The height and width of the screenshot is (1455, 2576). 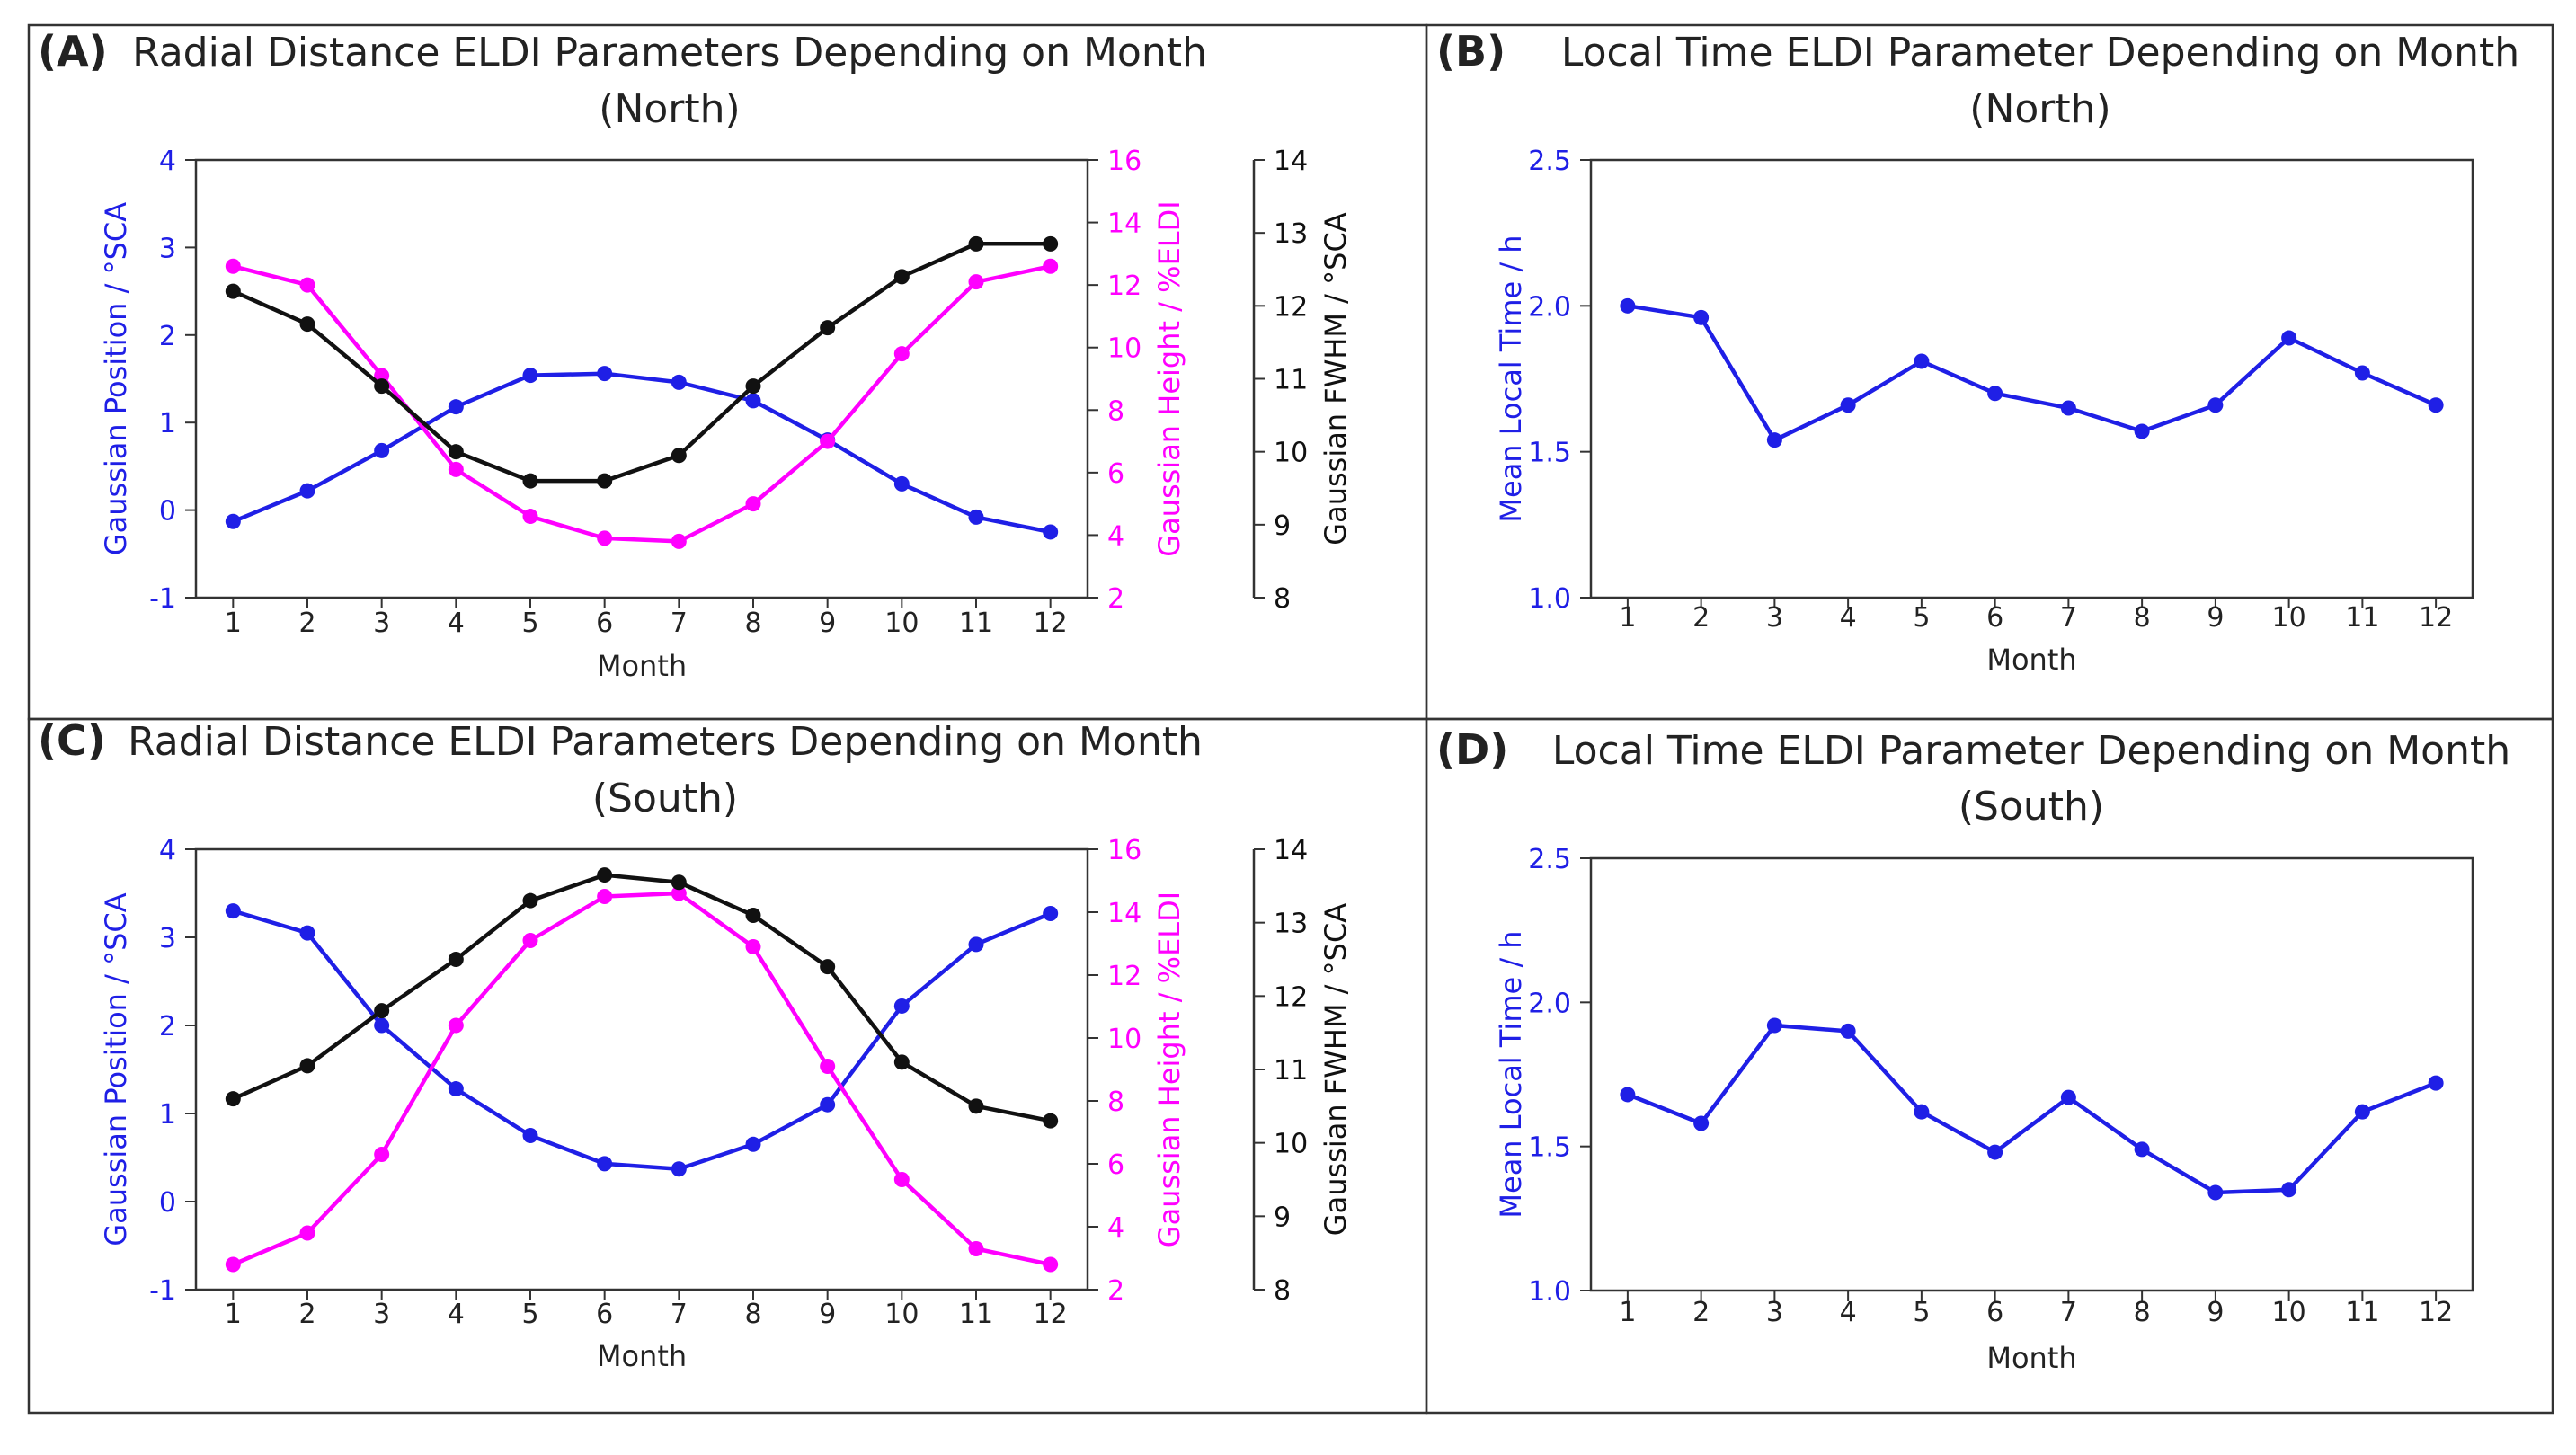 I want to click on position-y-tick-label: 1, so click(x=167, y=1115).